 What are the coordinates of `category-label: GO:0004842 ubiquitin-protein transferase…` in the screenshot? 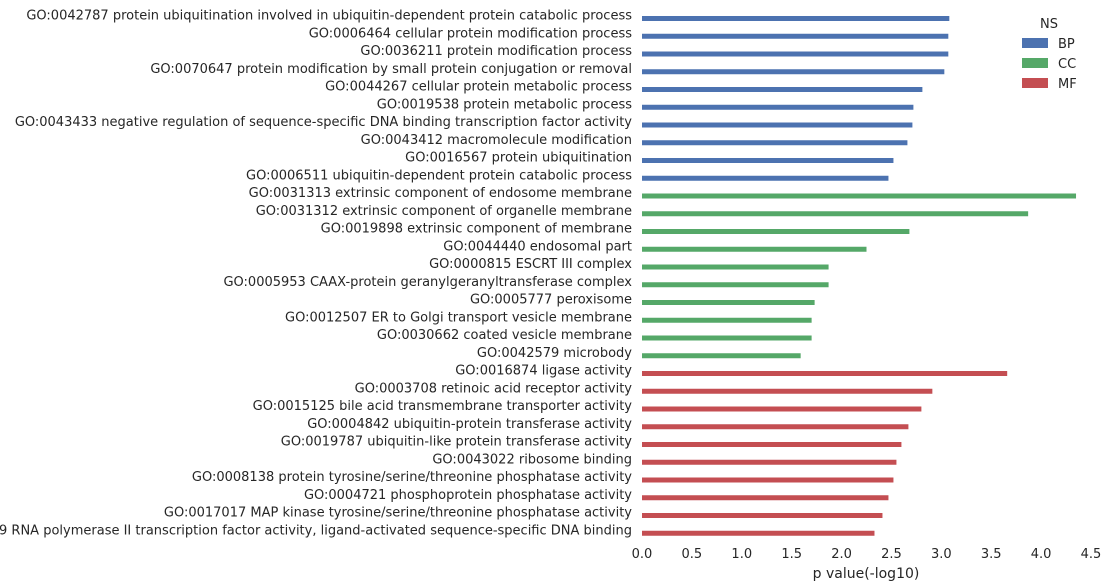 It's located at (469, 424).